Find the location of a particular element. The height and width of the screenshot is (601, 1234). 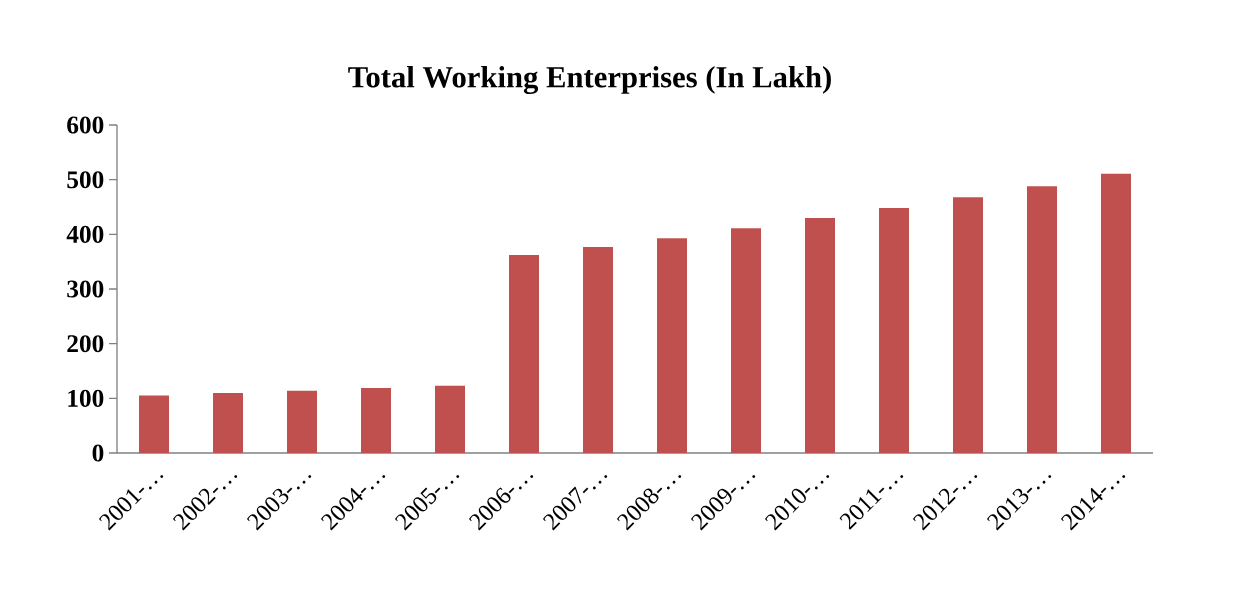

y-tick-label: 600 is located at coordinates (85, 125).